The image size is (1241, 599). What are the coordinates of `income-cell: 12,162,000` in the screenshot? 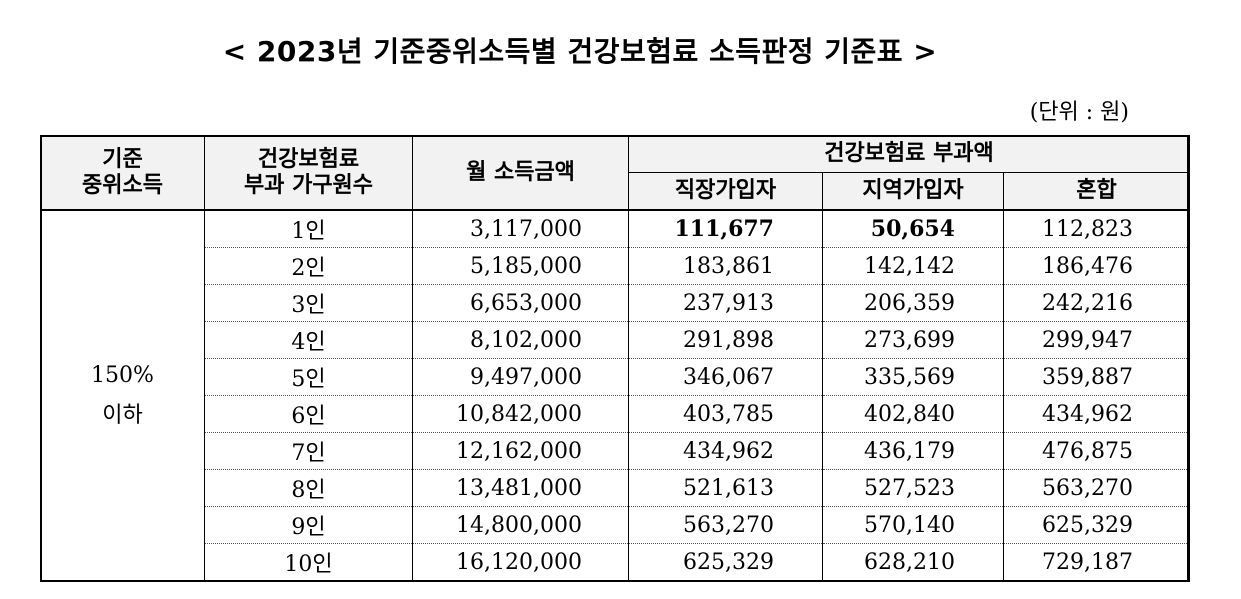 It's located at (520, 451).